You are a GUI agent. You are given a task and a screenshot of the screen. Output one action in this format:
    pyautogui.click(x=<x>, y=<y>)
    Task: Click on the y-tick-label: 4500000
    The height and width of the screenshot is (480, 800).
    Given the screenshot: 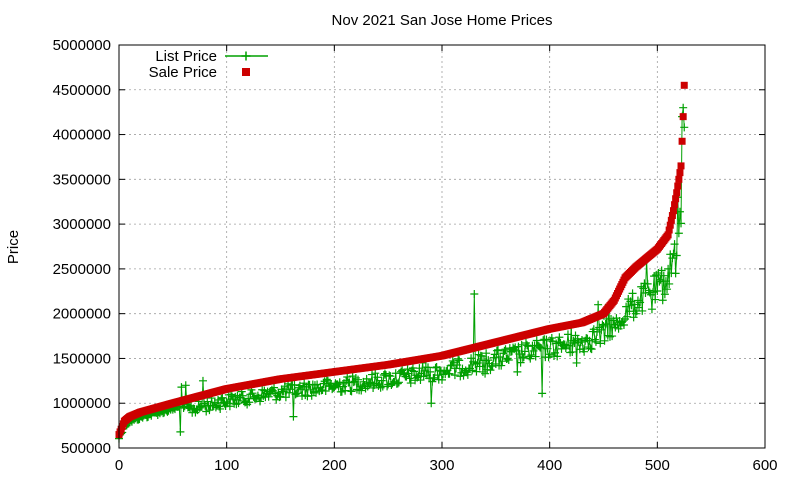 What is the action you would take?
    pyautogui.click(x=82, y=90)
    